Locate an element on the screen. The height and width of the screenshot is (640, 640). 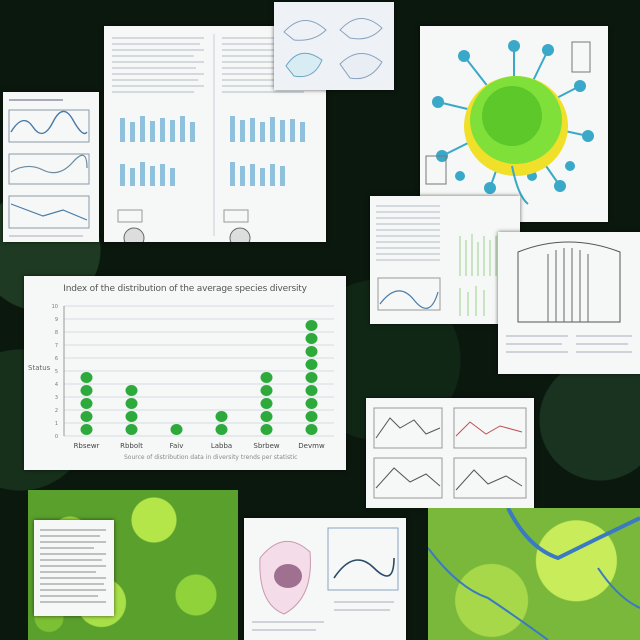
mechanism-drawing is located at coordinates (569, 297).